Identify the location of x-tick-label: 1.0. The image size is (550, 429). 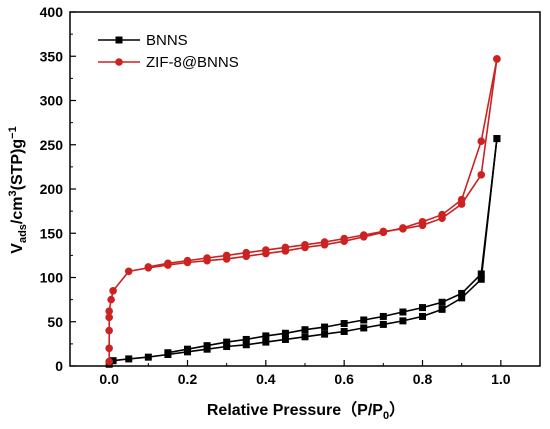
(501, 379).